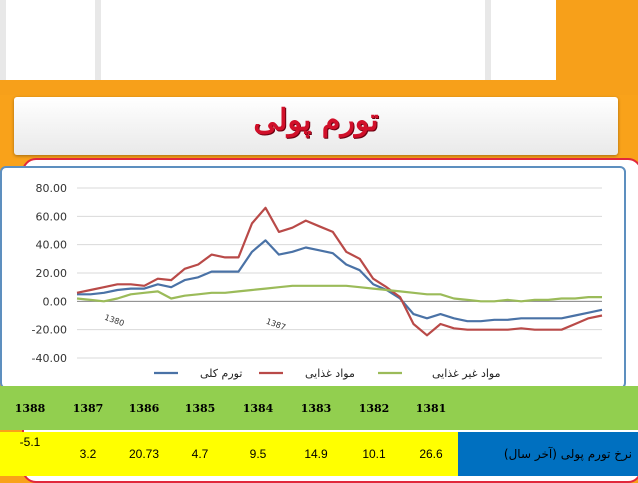 The height and width of the screenshot is (483, 638). I want to click on row-label-cell: نرخ تورم پولی (آخر سال), so click(548, 454).